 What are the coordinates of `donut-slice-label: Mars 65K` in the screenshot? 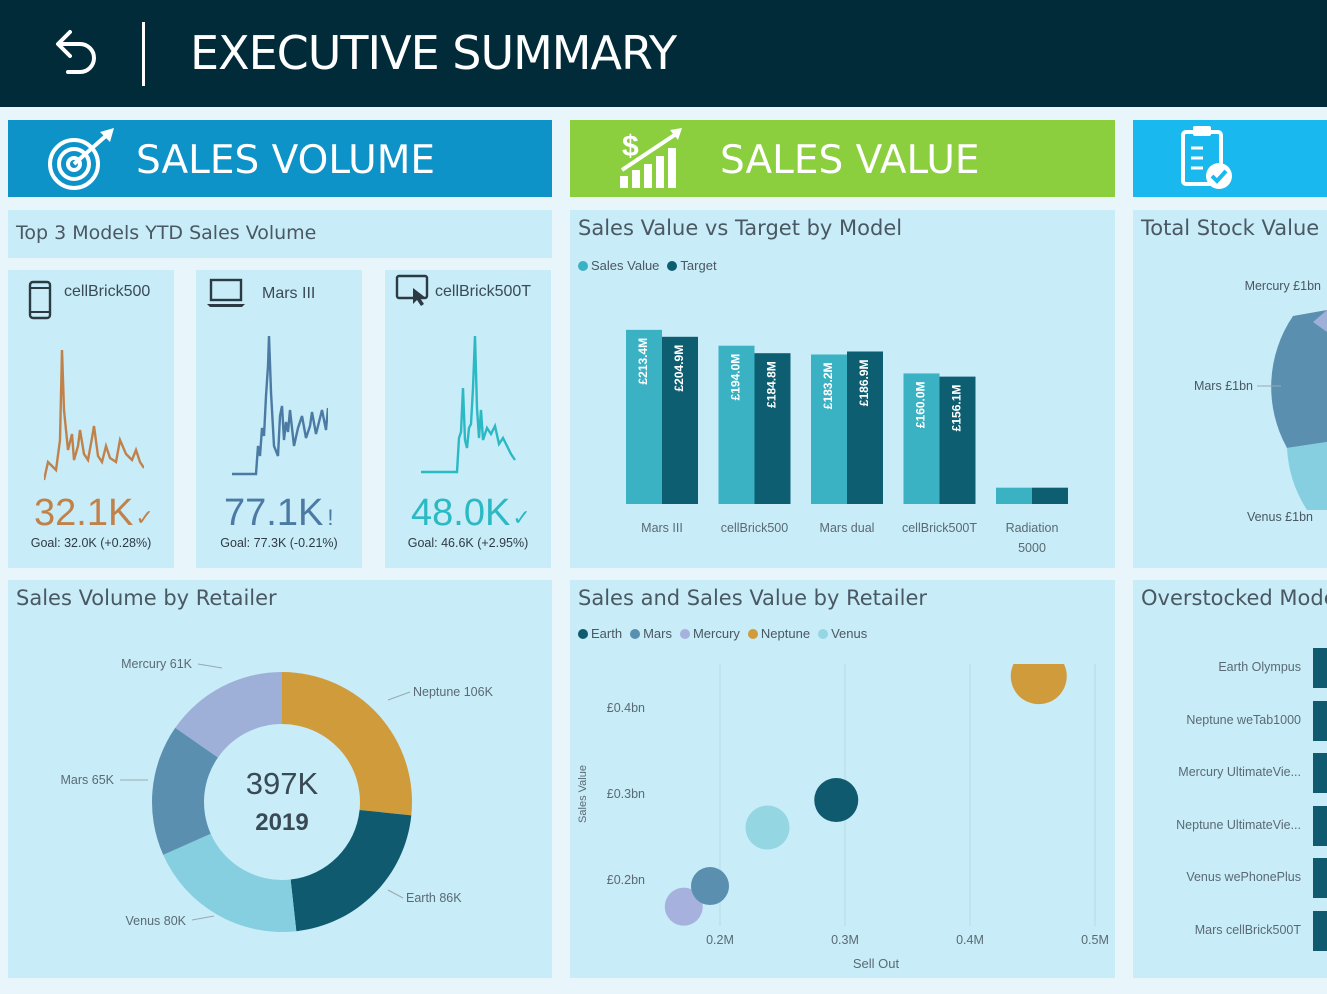 It's located at (88, 780).